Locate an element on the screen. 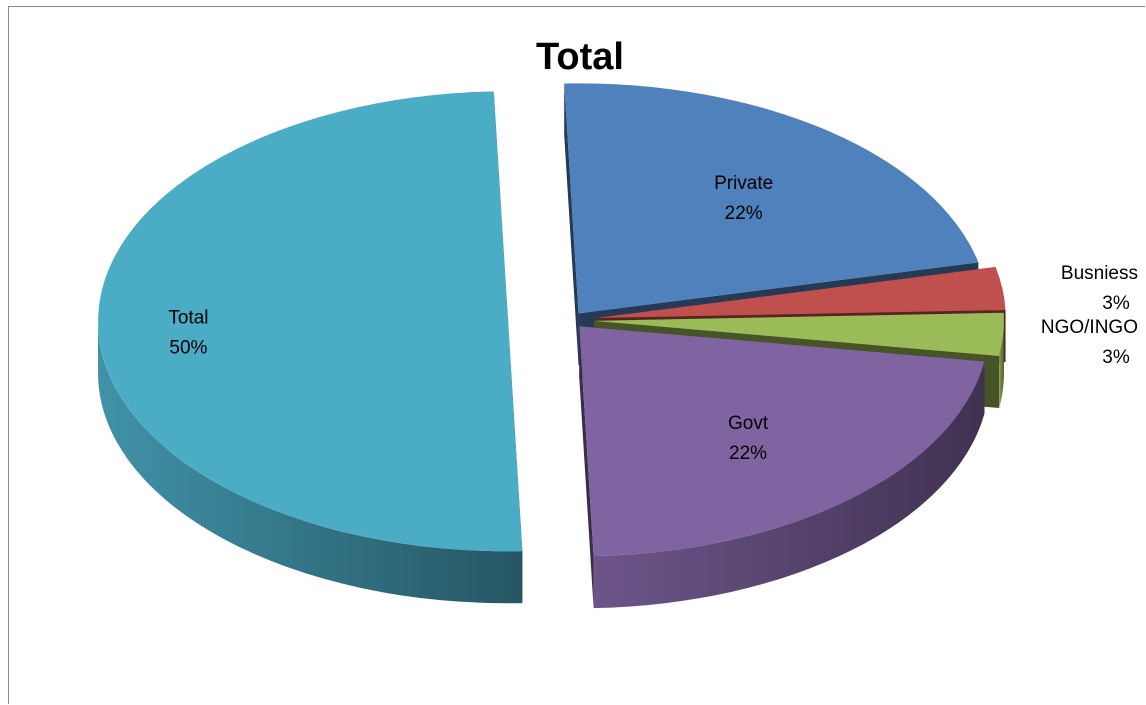 Image resolution: width=1146 pixels, height=705 pixels. slice-private is located at coordinates (771, 198).